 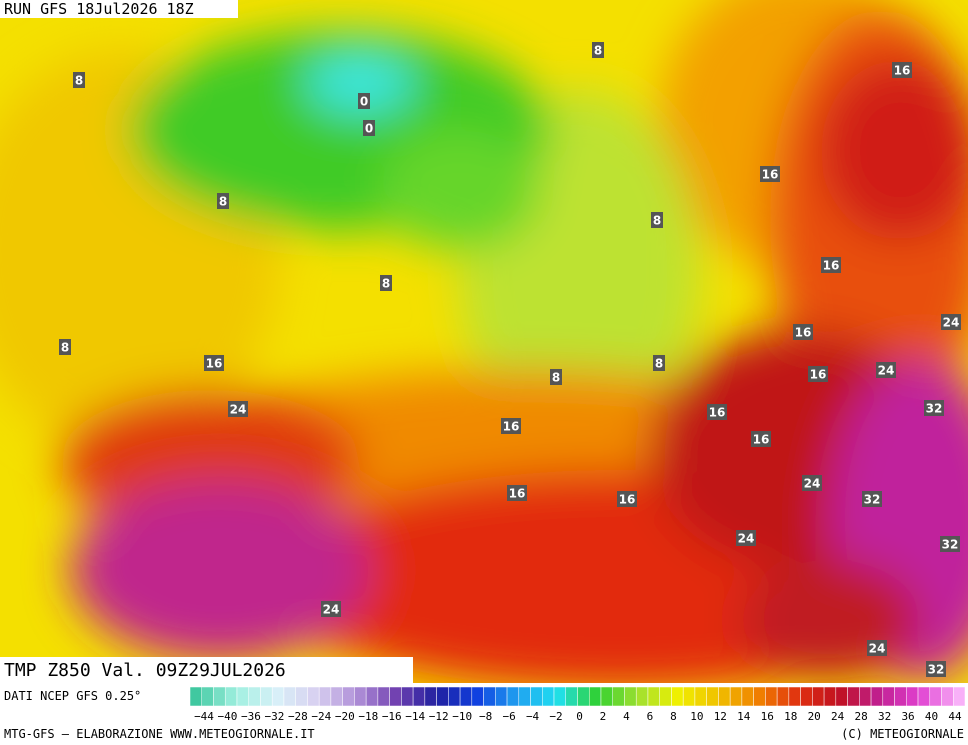 I want to click on run-label: RUN GFS 18Jul2026 18Z, so click(x=99, y=9).